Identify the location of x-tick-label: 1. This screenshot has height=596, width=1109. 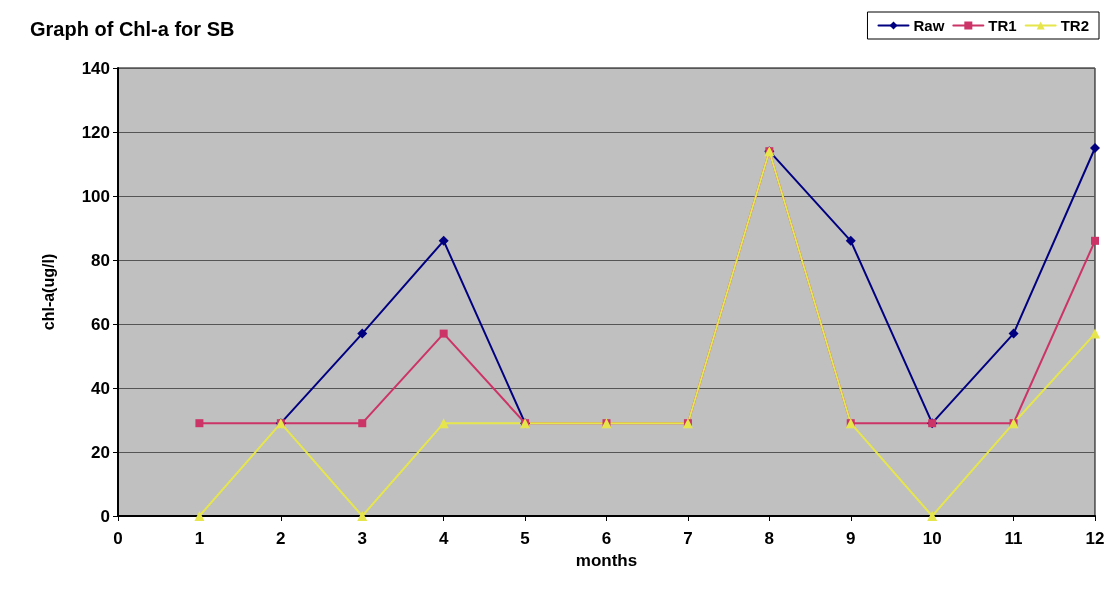
(199, 538).